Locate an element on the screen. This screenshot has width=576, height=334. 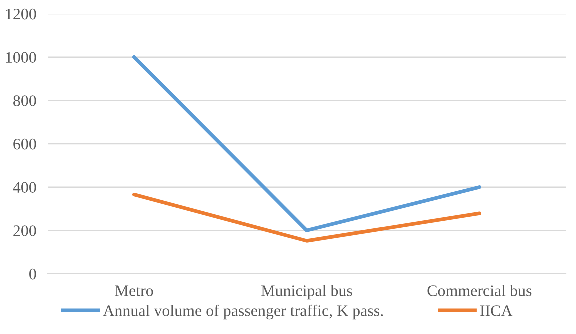
x-tick-label: Municipal bus is located at coordinates (307, 292).